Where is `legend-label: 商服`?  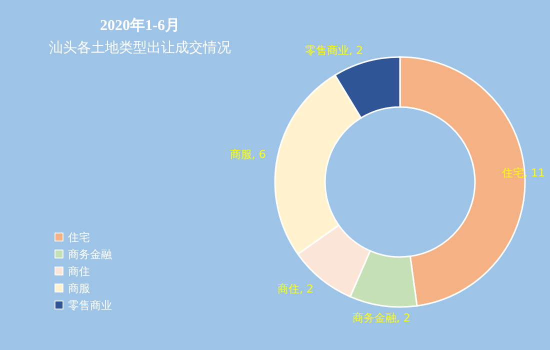 legend-label: 商服 is located at coordinates (79, 288).